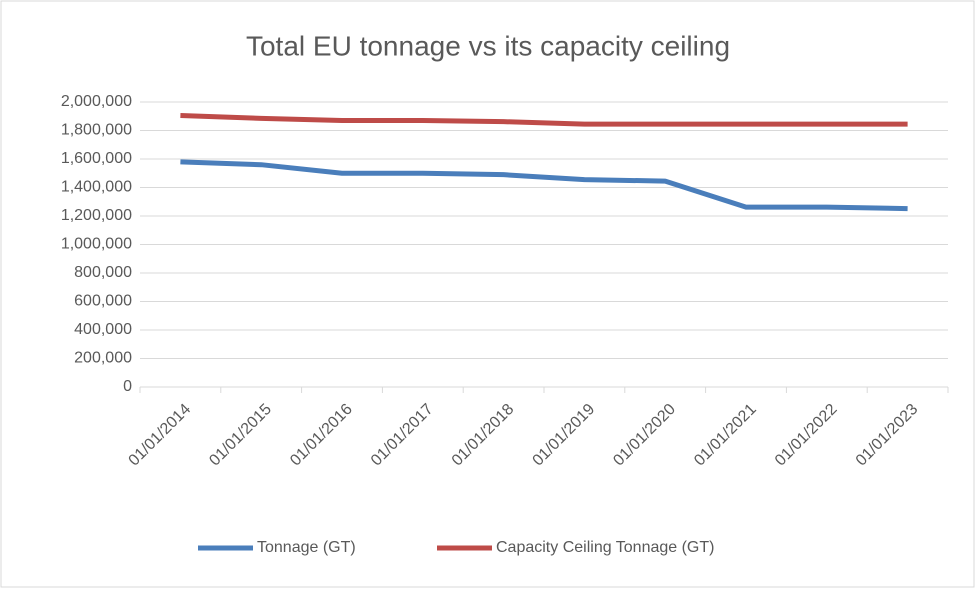 The width and height of the screenshot is (976, 589). What do you see at coordinates (96, 101) in the screenshot?
I see `y-tick-label: 2,000,000` at bounding box center [96, 101].